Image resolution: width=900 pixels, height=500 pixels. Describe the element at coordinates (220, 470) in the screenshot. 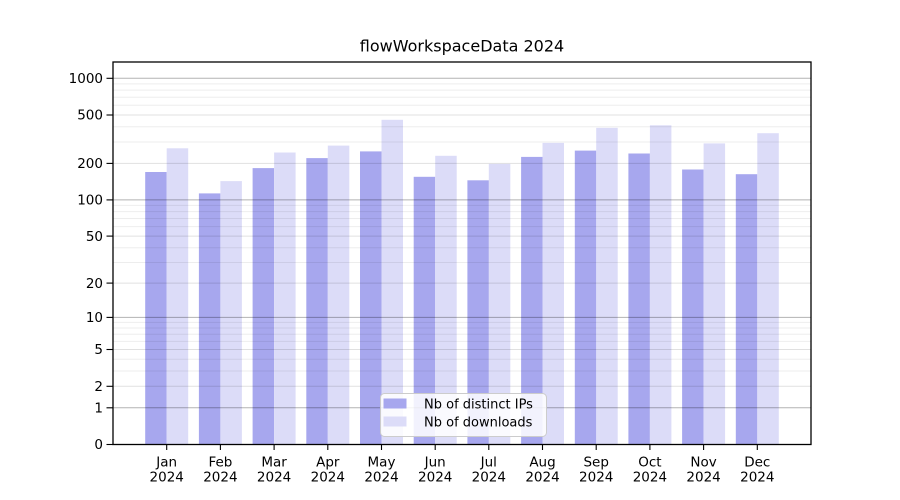

I see `x-tick-label: Feb 2024` at that location.